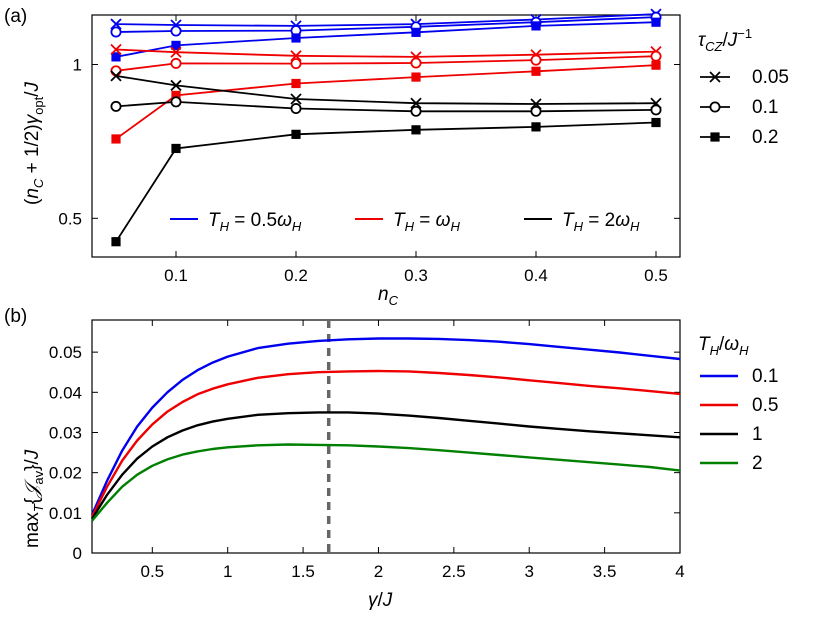 Image resolution: width=830 pixels, height=622 pixels. Describe the element at coordinates (416, 275) in the screenshot. I see `x-tick-label: 0.3` at that location.